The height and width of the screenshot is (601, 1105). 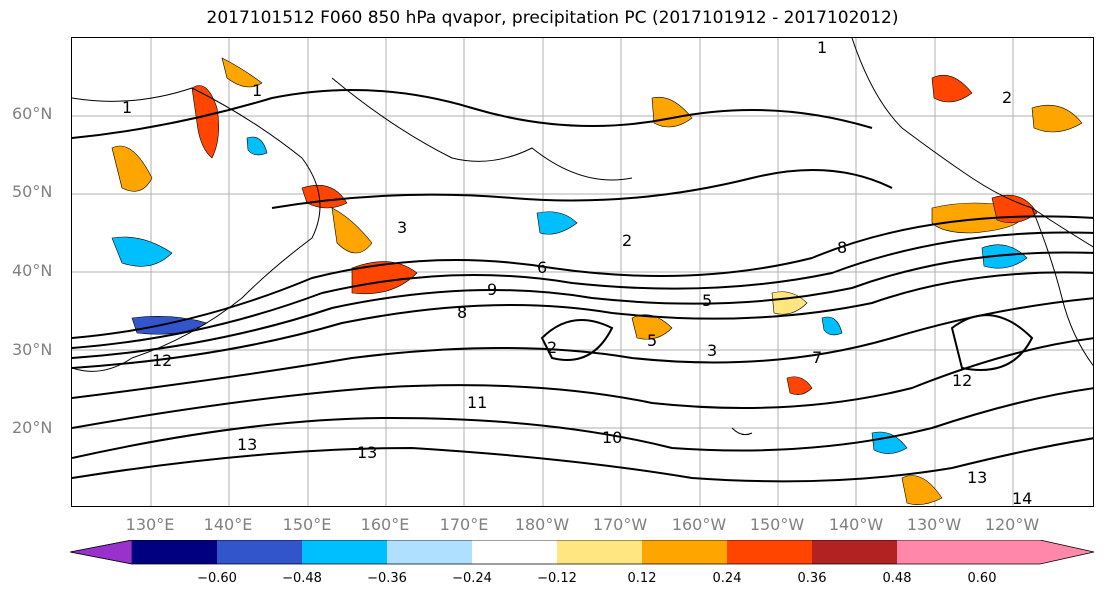 I want to click on lon-label: 180°W, so click(x=542, y=524).